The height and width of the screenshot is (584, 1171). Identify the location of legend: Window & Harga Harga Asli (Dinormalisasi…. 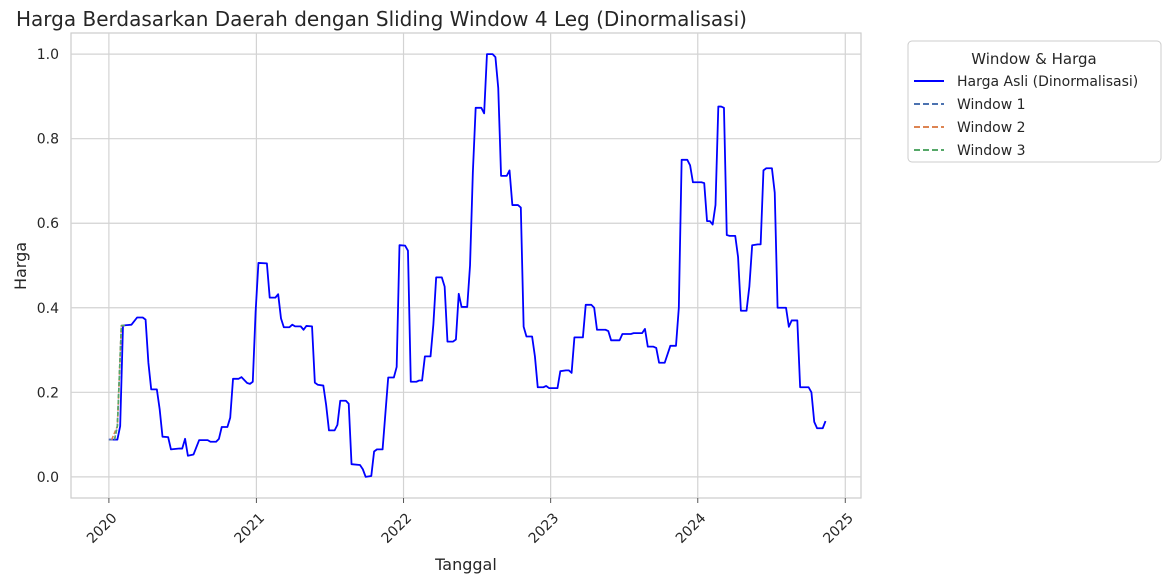
(1034, 101).